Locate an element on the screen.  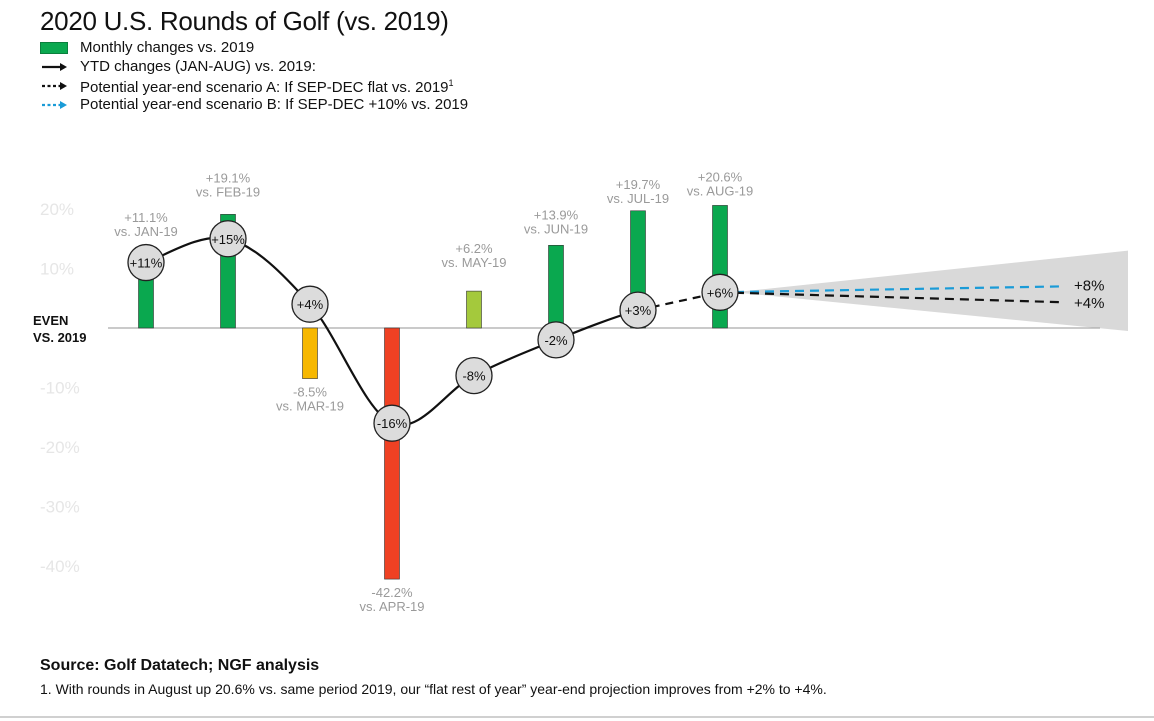
y-tick-label: VS. 2019 is located at coordinates (60, 337).